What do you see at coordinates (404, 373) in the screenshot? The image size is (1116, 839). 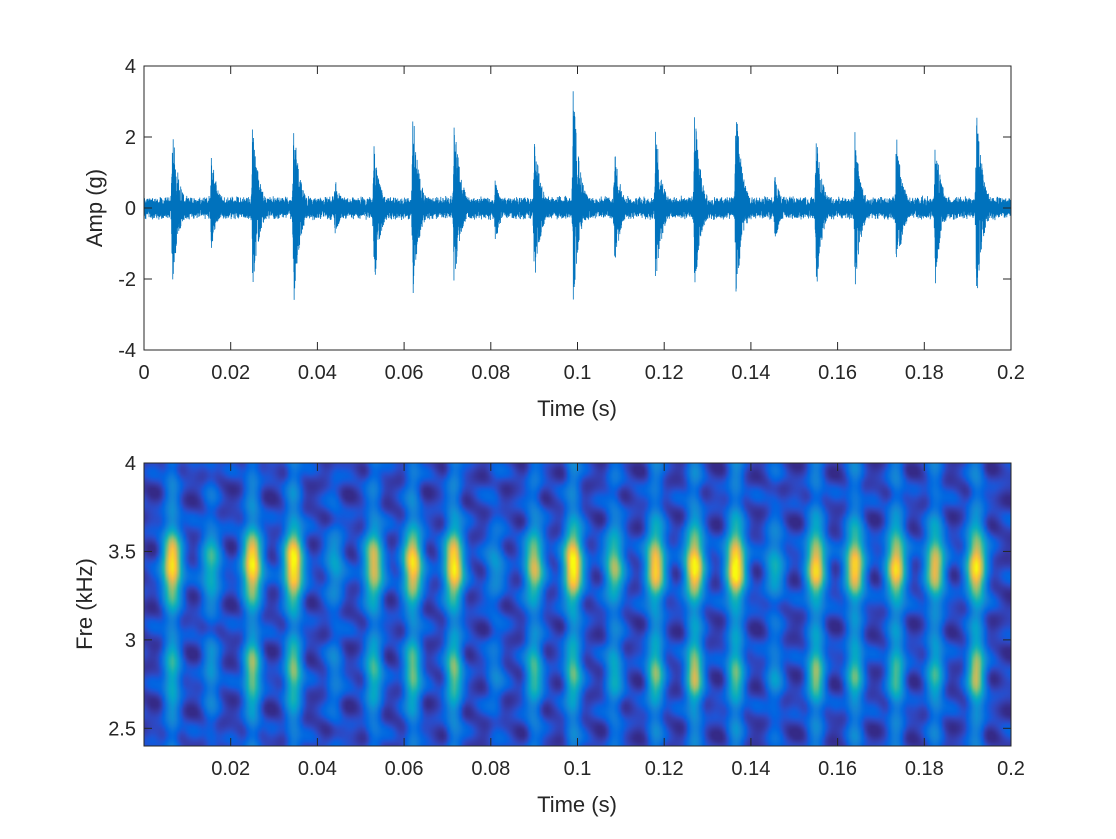 I see `amplitude-x-tick-label: 0.06` at bounding box center [404, 373].